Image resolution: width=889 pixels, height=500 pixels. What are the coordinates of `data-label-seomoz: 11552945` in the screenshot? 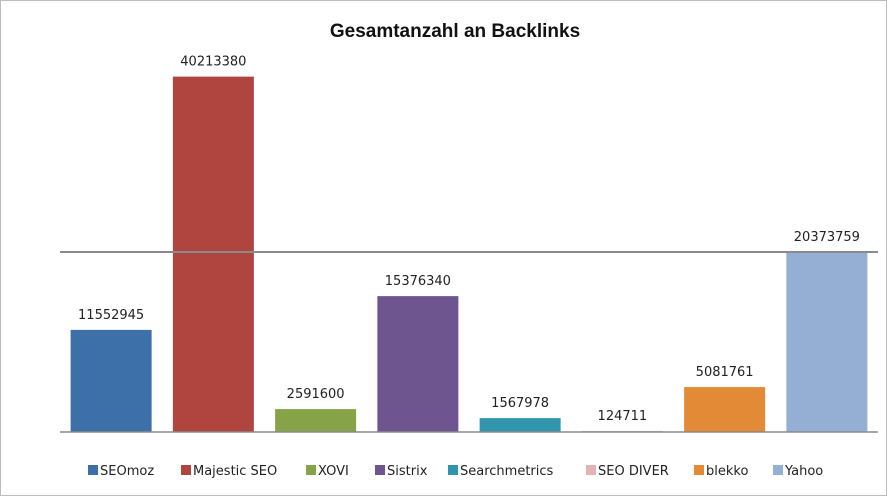 It's located at (111, 315).